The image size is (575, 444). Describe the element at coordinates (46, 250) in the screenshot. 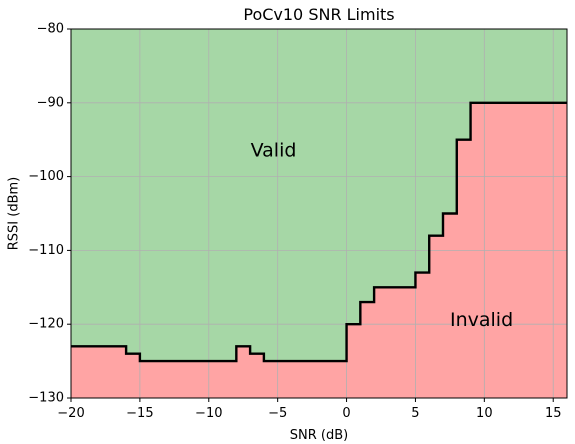

I see `y-tick-label: −110` at that location.